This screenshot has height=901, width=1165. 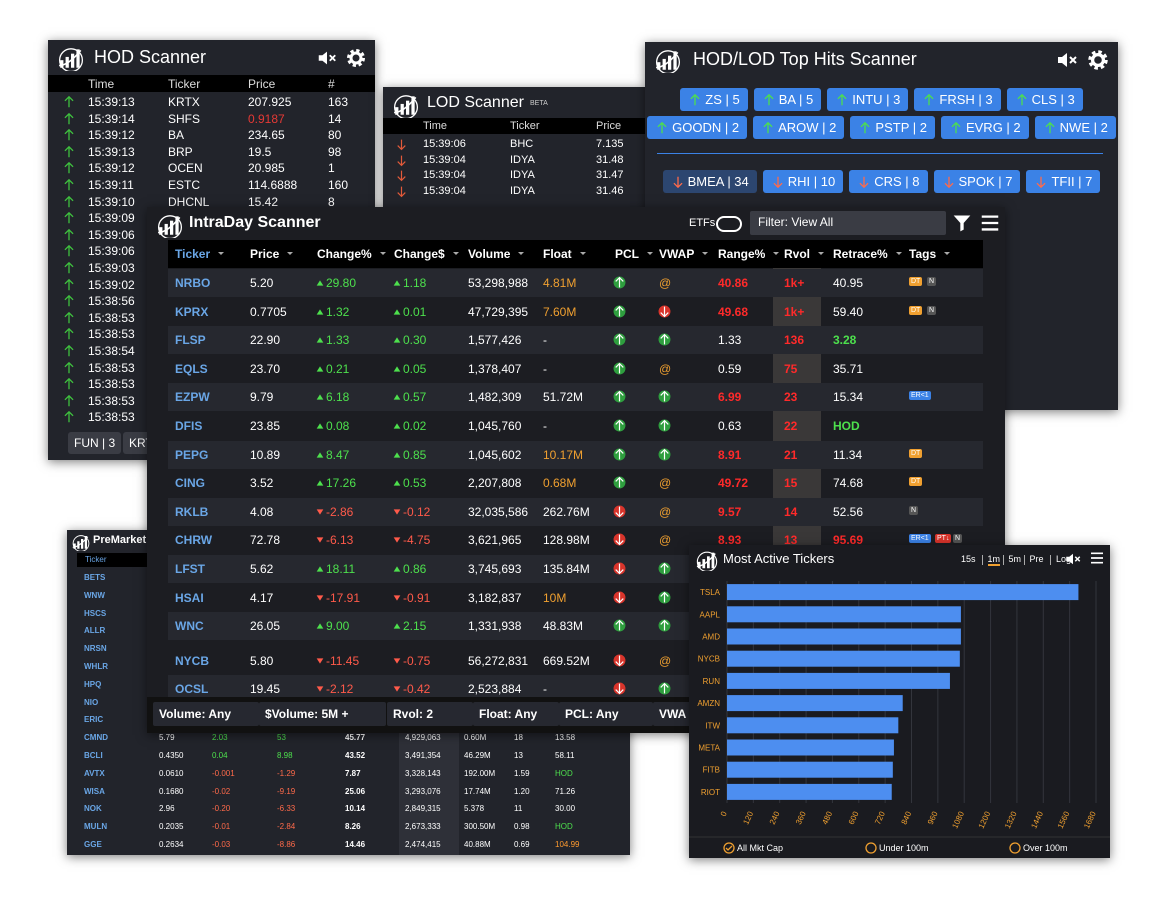 I want to click on column-header: Volume, so click(x=497, y=254).